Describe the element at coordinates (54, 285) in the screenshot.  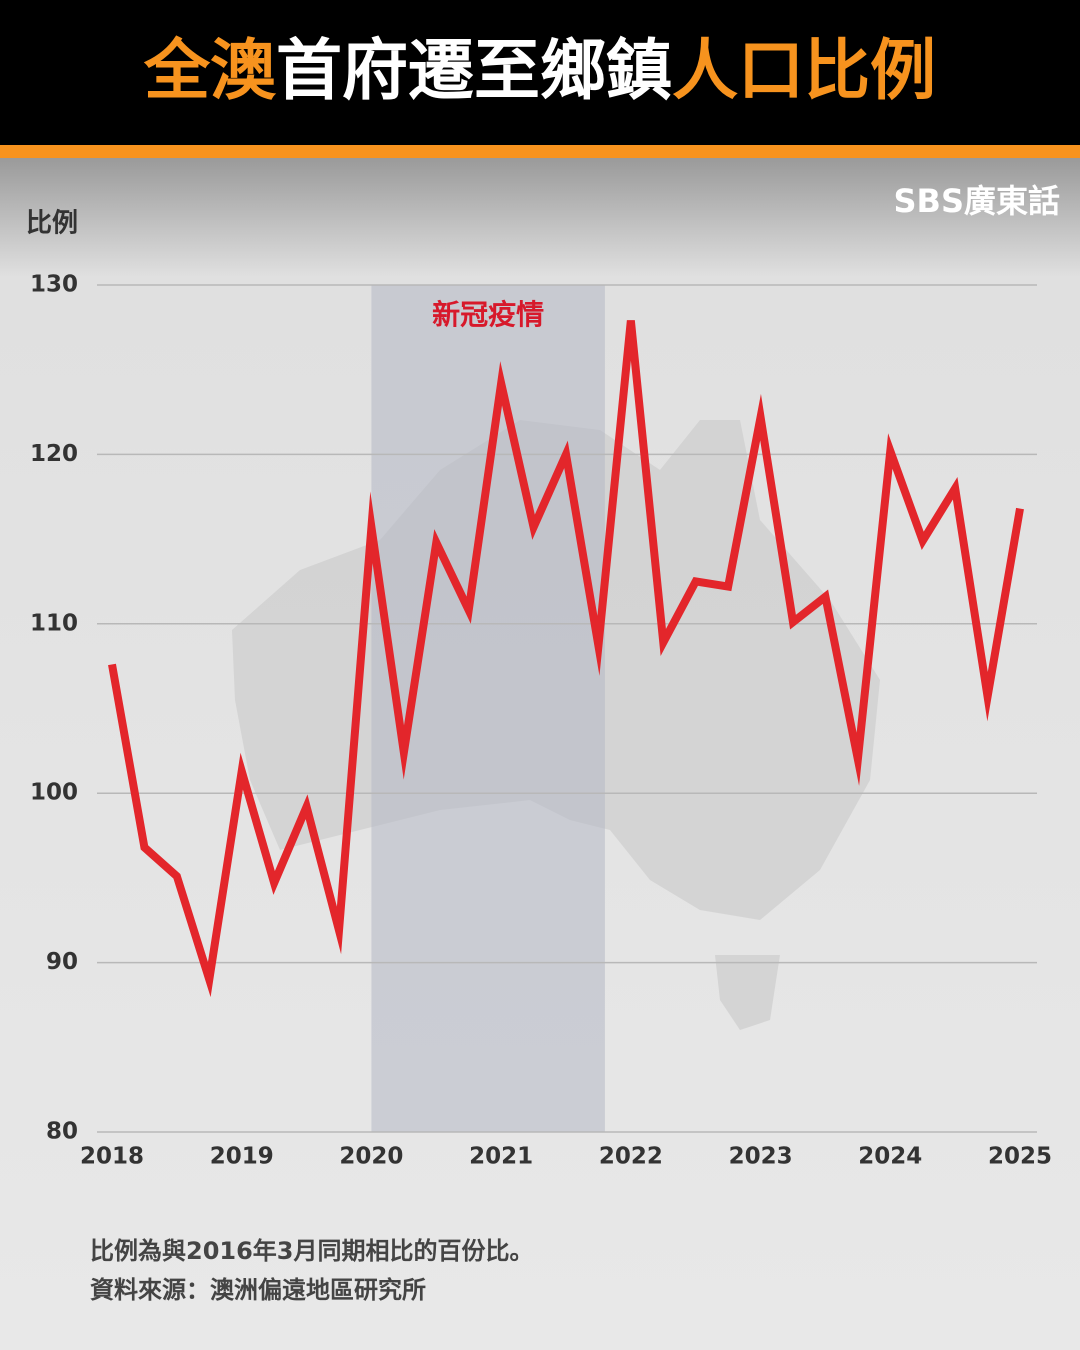
I see `y-tick-label: 130` at that location.